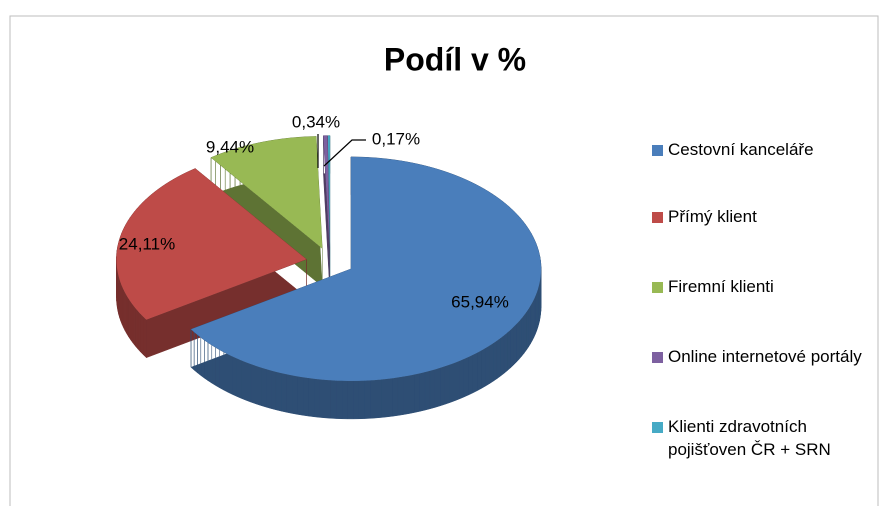 This screenshot has width=884, height=506. What do you see at coordinates (741, 149) in the screenshot?
I see `legend-label: Cestovní kanceláře` at bounding box center [741, 149].